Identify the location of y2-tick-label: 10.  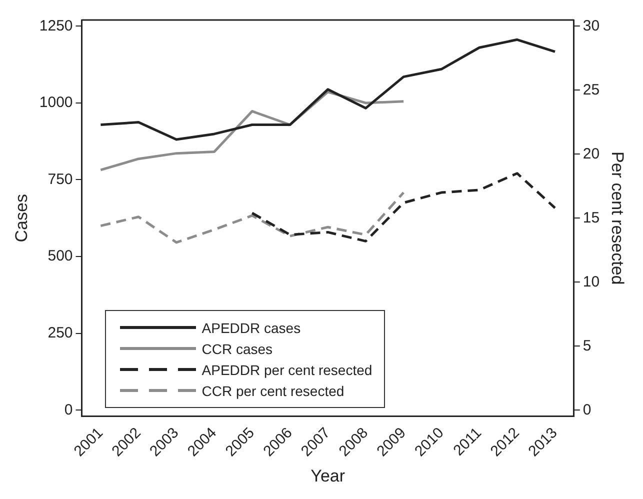
(591, 281).